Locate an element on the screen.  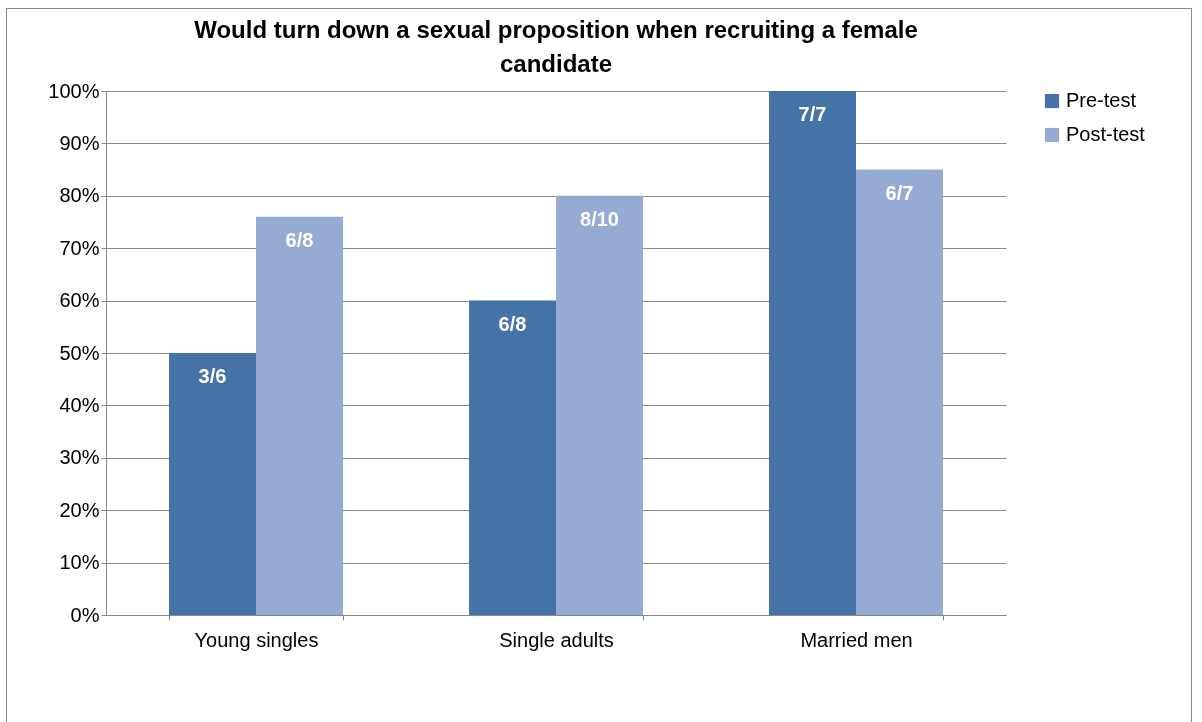
y-tick-label: 40% is located at coordinates (79, 404).